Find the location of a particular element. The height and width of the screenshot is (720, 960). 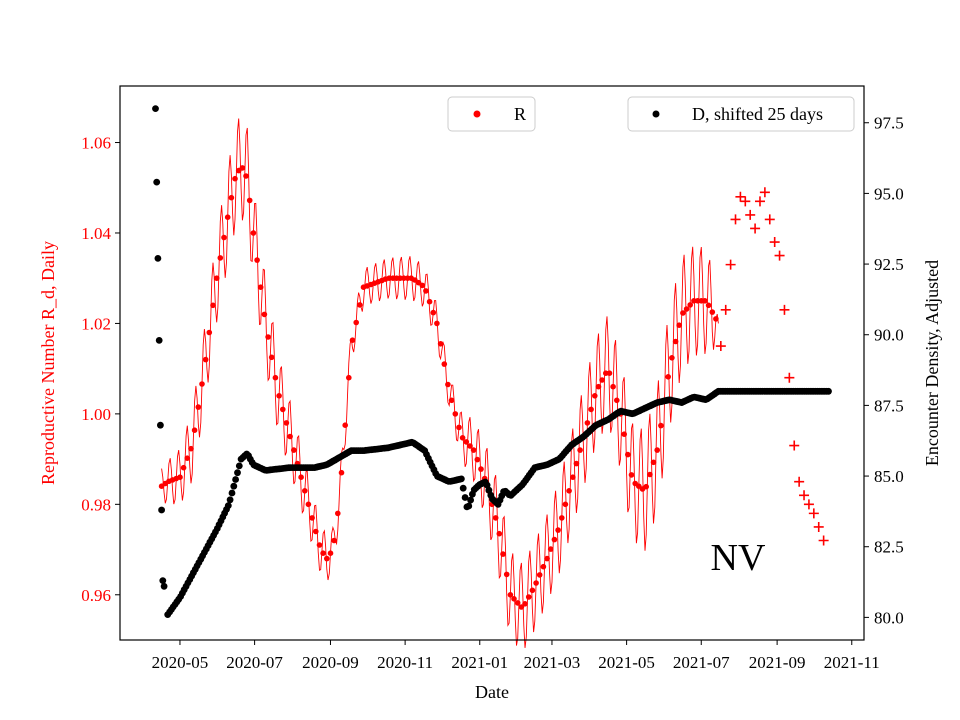

left-tick-label: 1.04 is located at coordinates (96, 233).